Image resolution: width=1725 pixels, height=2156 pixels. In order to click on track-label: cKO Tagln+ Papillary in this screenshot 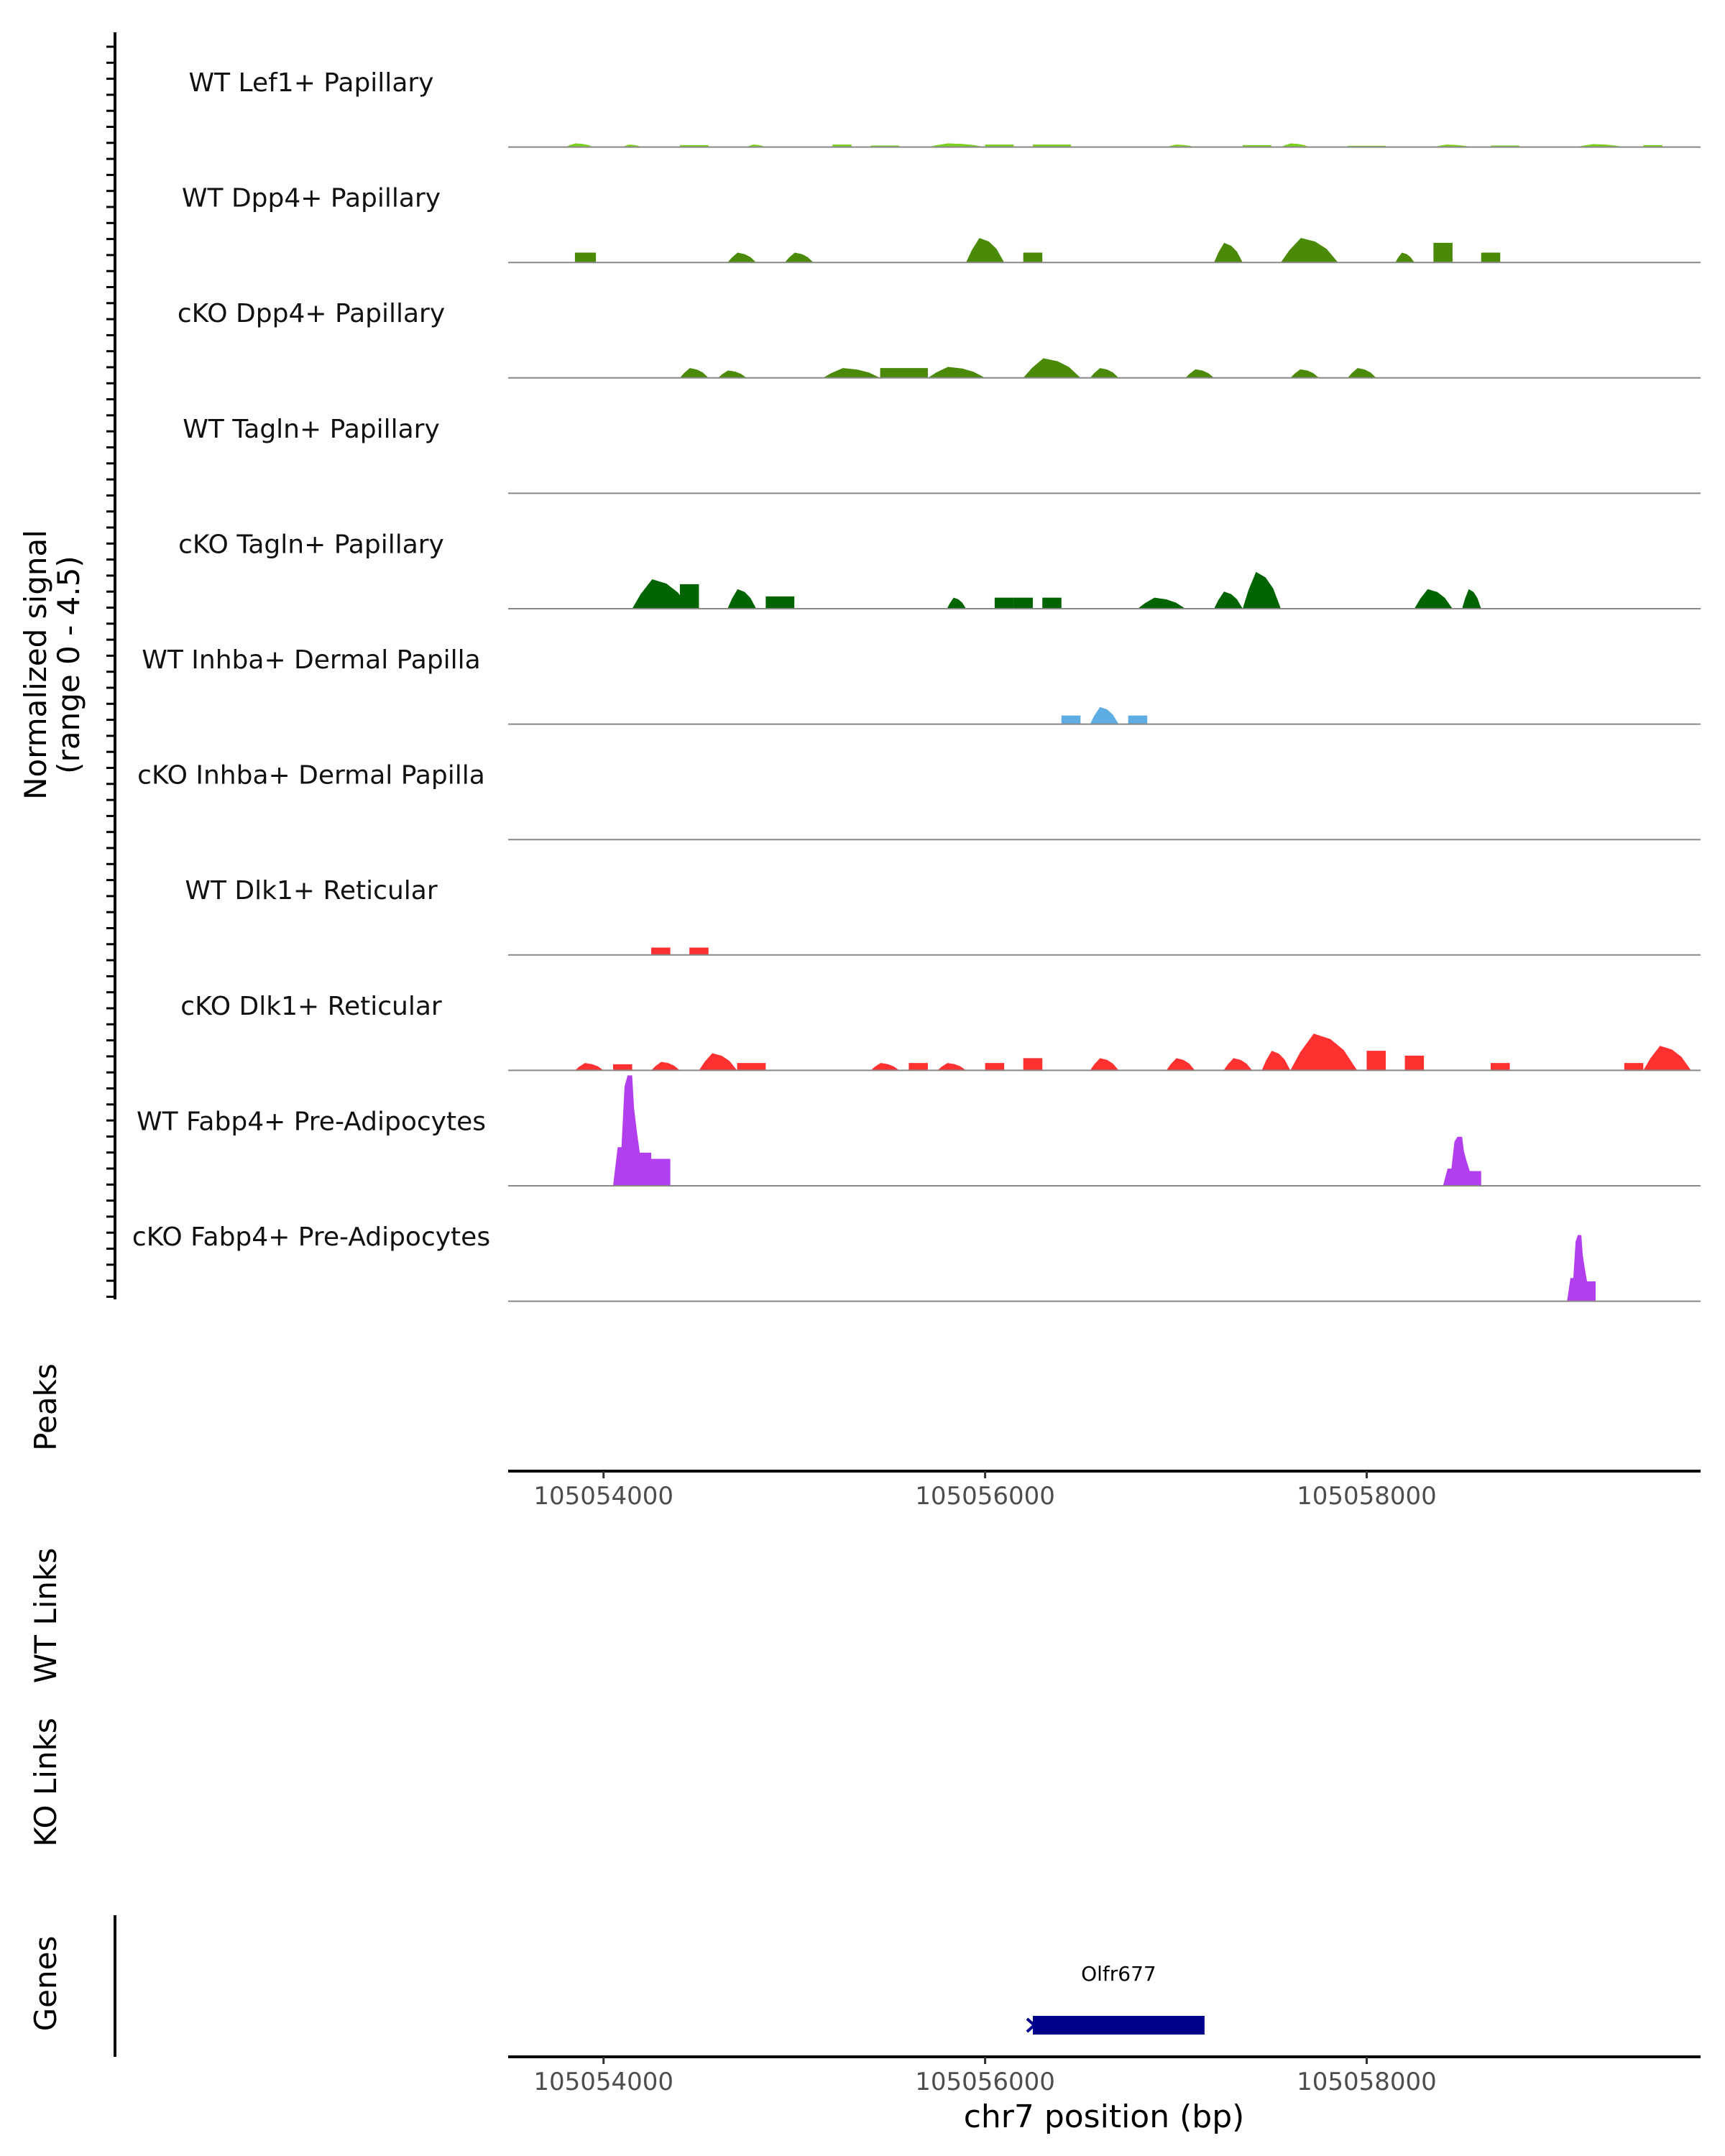, I will do `click(311, 545)`.